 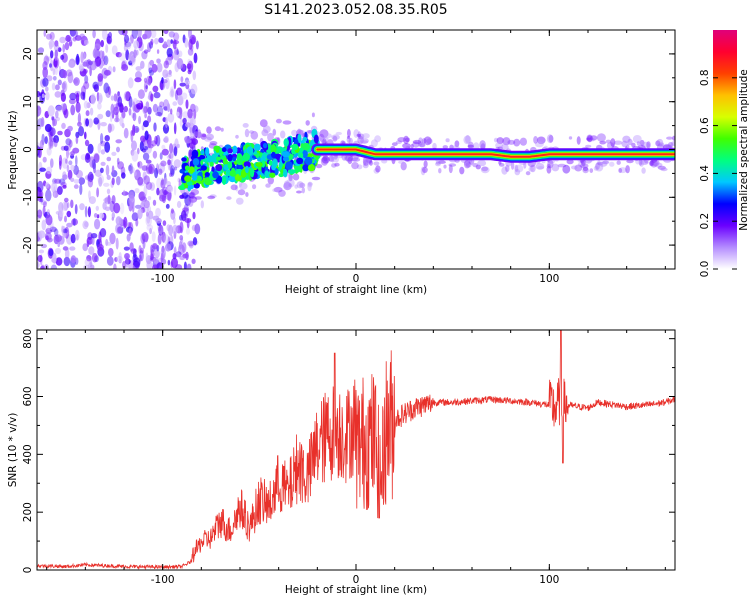 What do you see at coordinates (13, 450) in the screenshot?
I see `snr-y-label: SNR (10 * v/v)` at bounding box center [13, 450].